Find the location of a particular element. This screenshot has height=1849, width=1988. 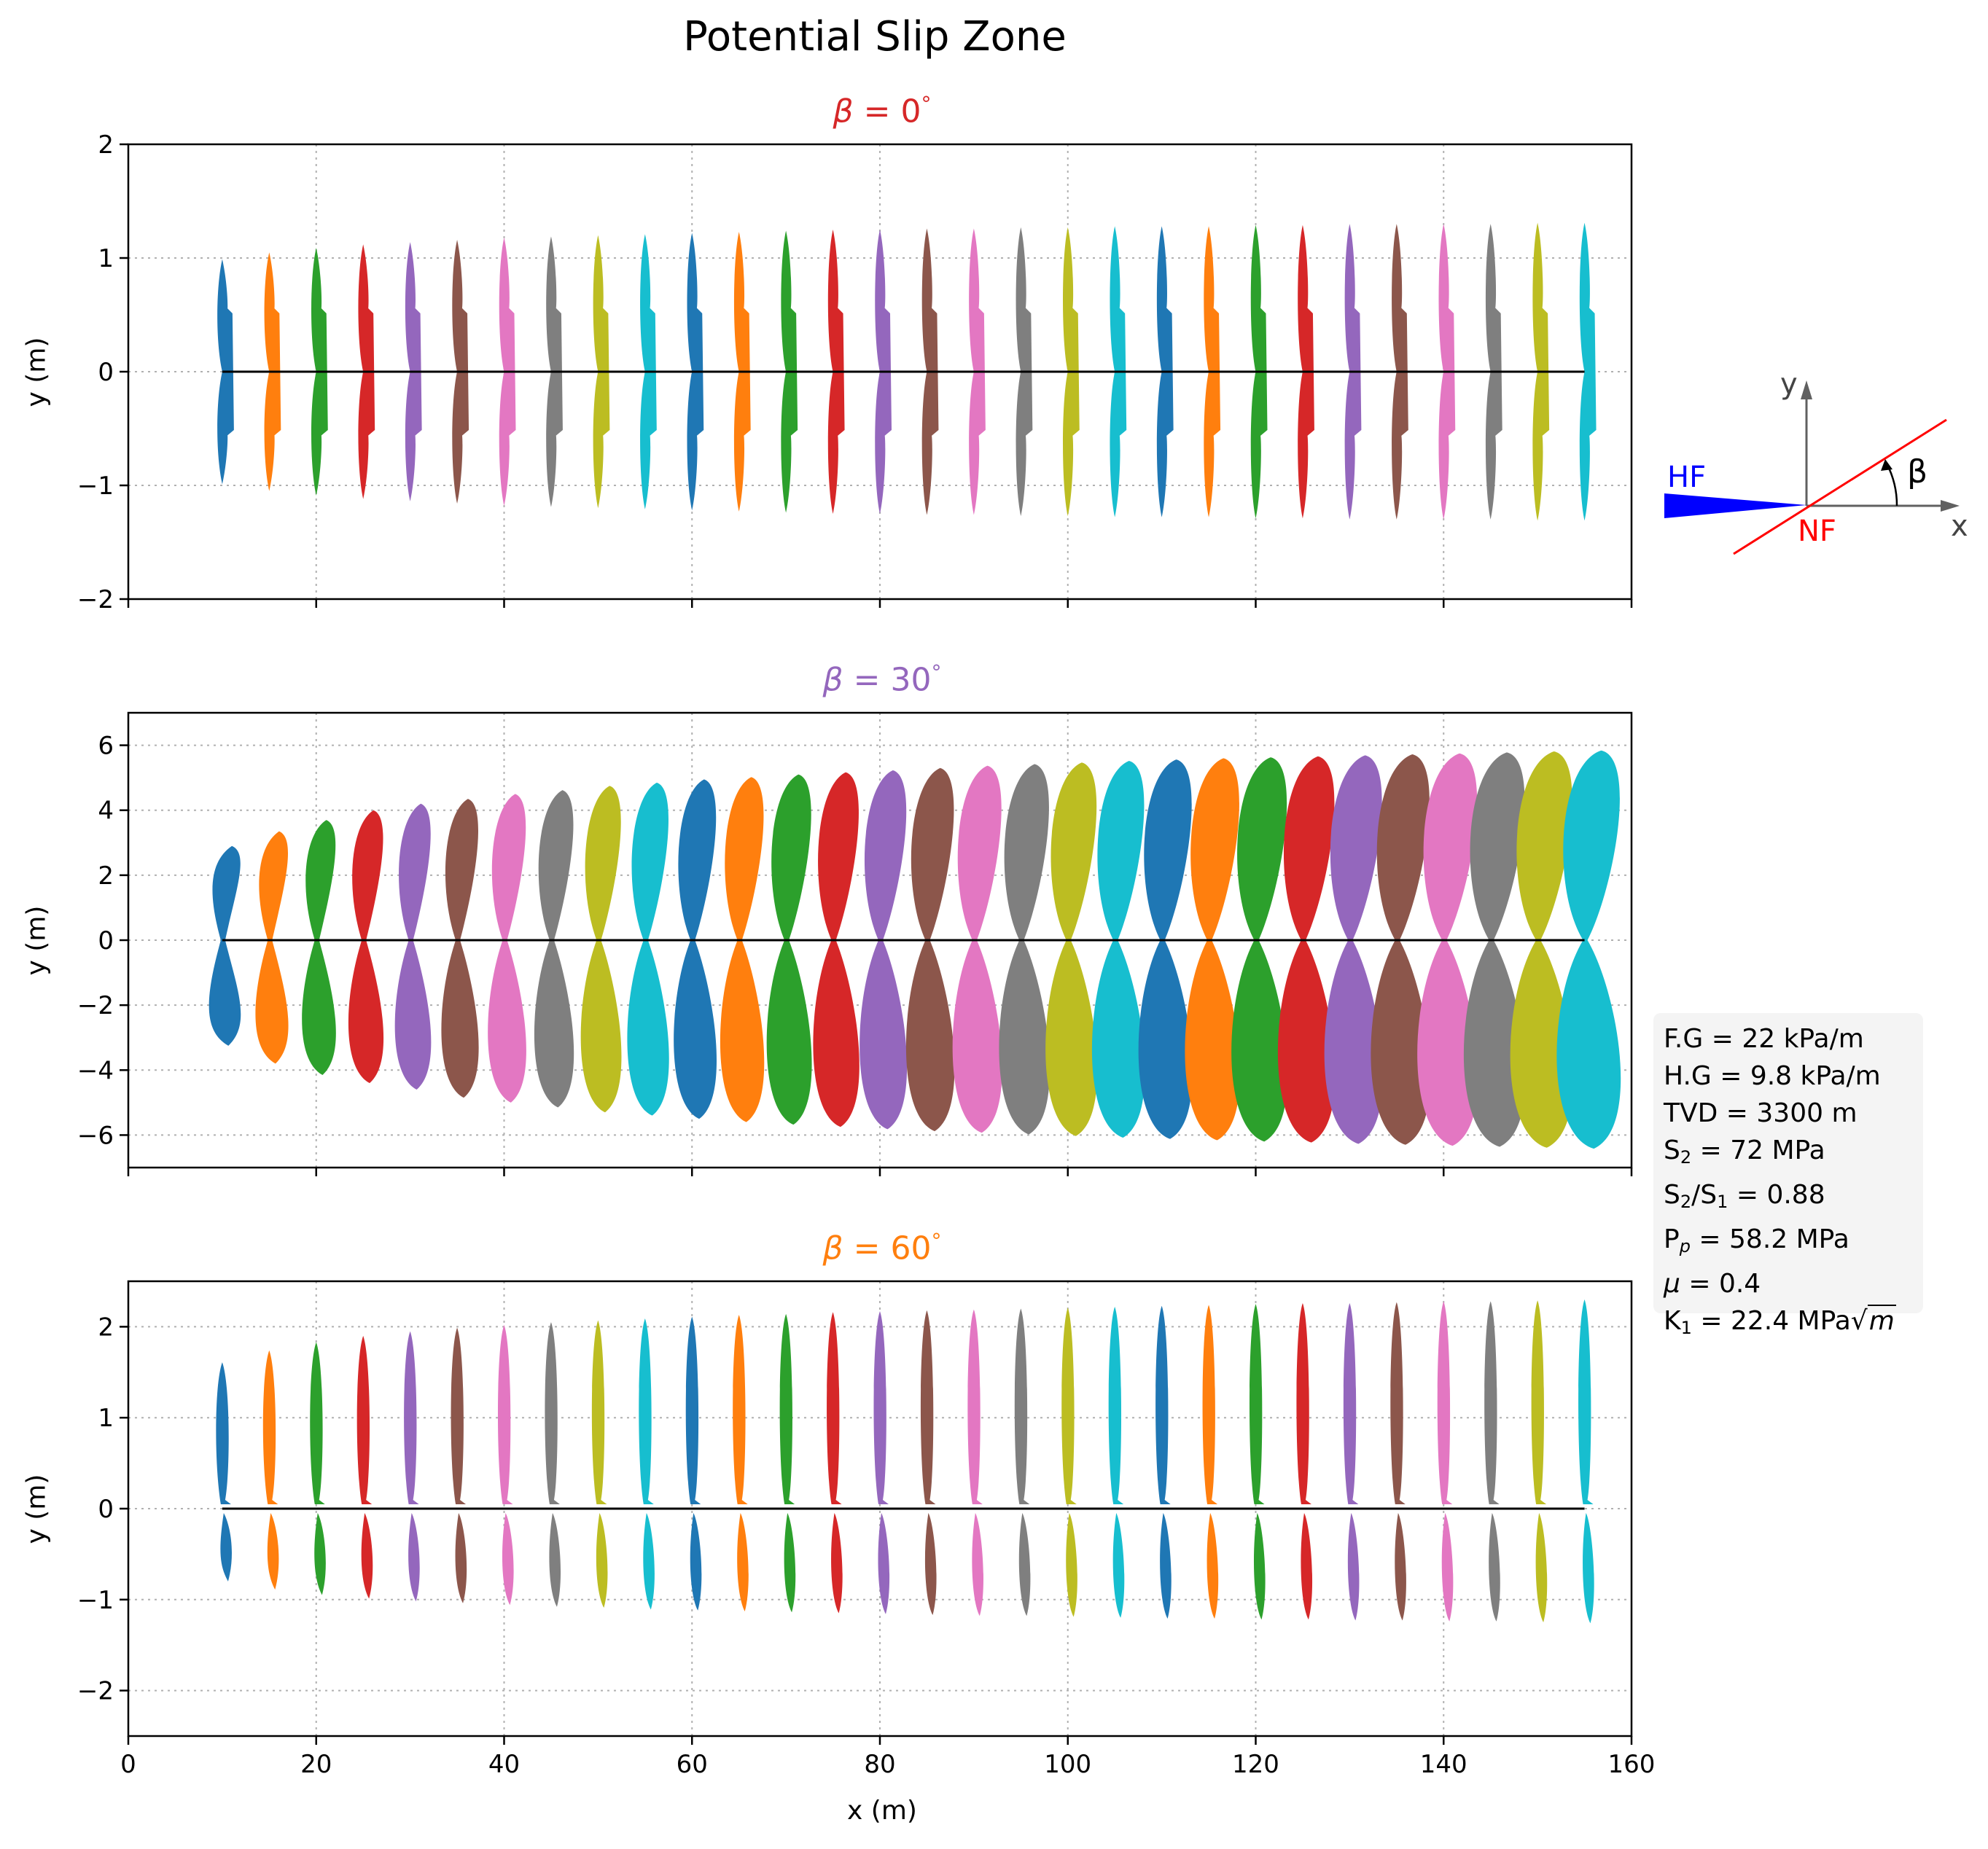

param-fg: F.G = 22 kPa/m is located at coordinates (1764, 1039).